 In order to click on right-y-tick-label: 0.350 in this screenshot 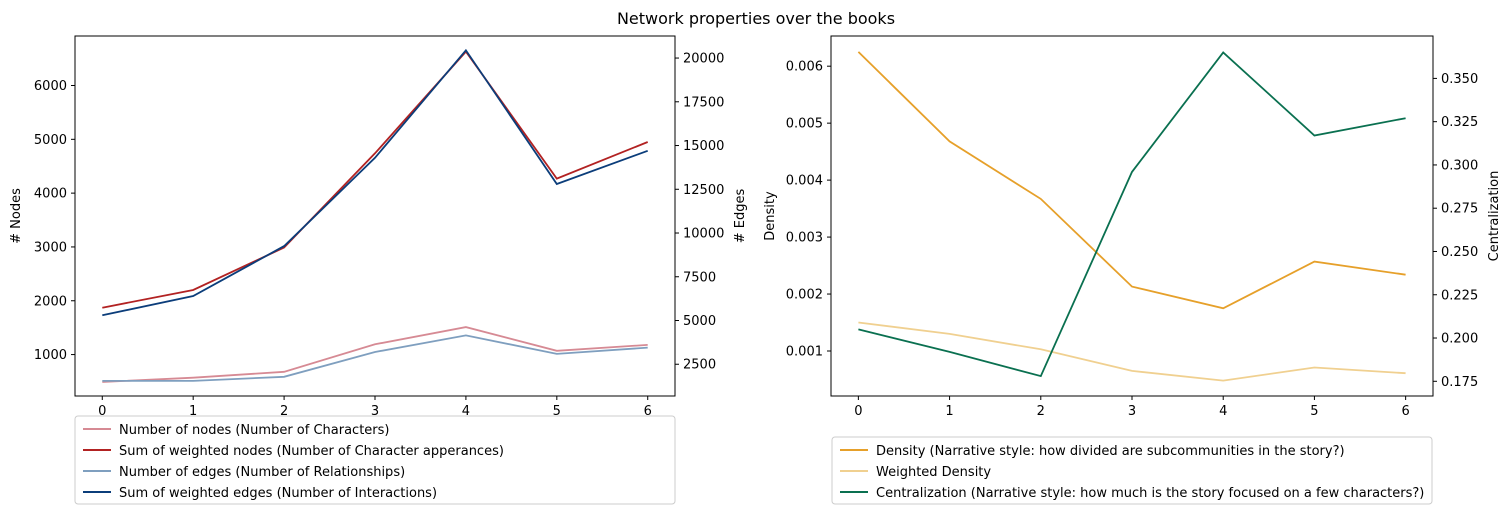, I will do `click(1459, 79)`.